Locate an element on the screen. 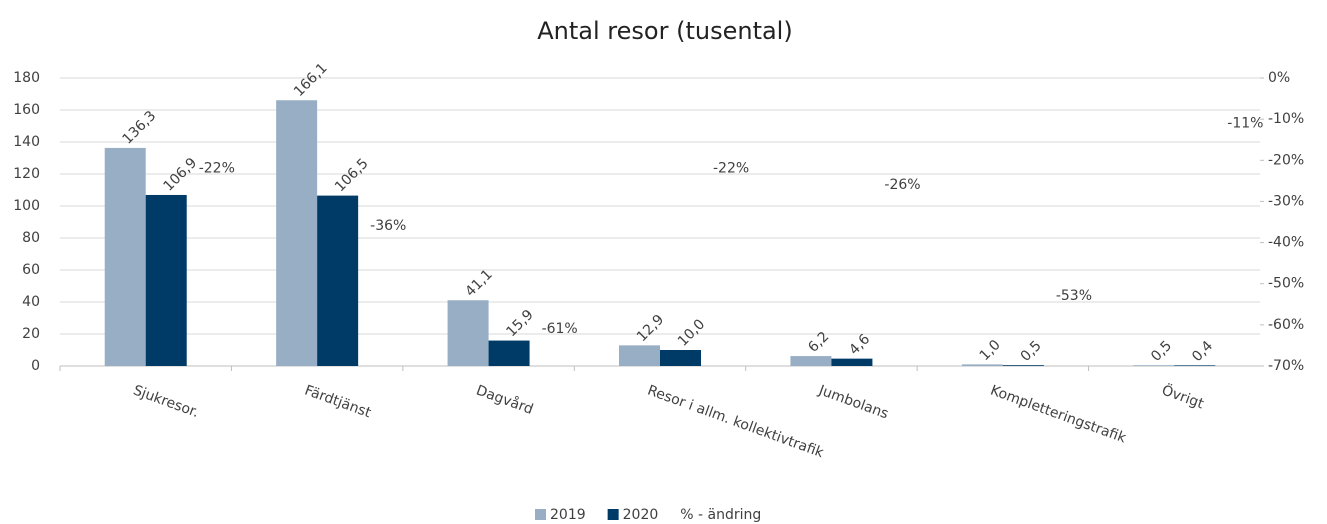 This screenshot has width=1327, height=524. value-label: 0,4 is located at coordinates (1202, 351).